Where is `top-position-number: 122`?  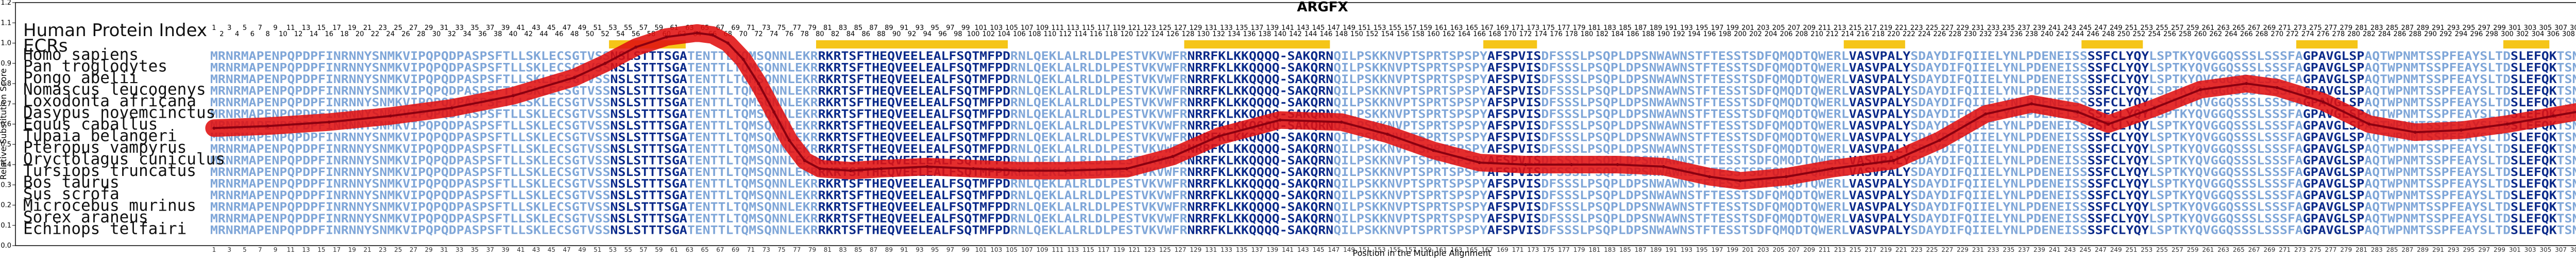
top-position-number: 122 is located at coordinates (1142, 34).